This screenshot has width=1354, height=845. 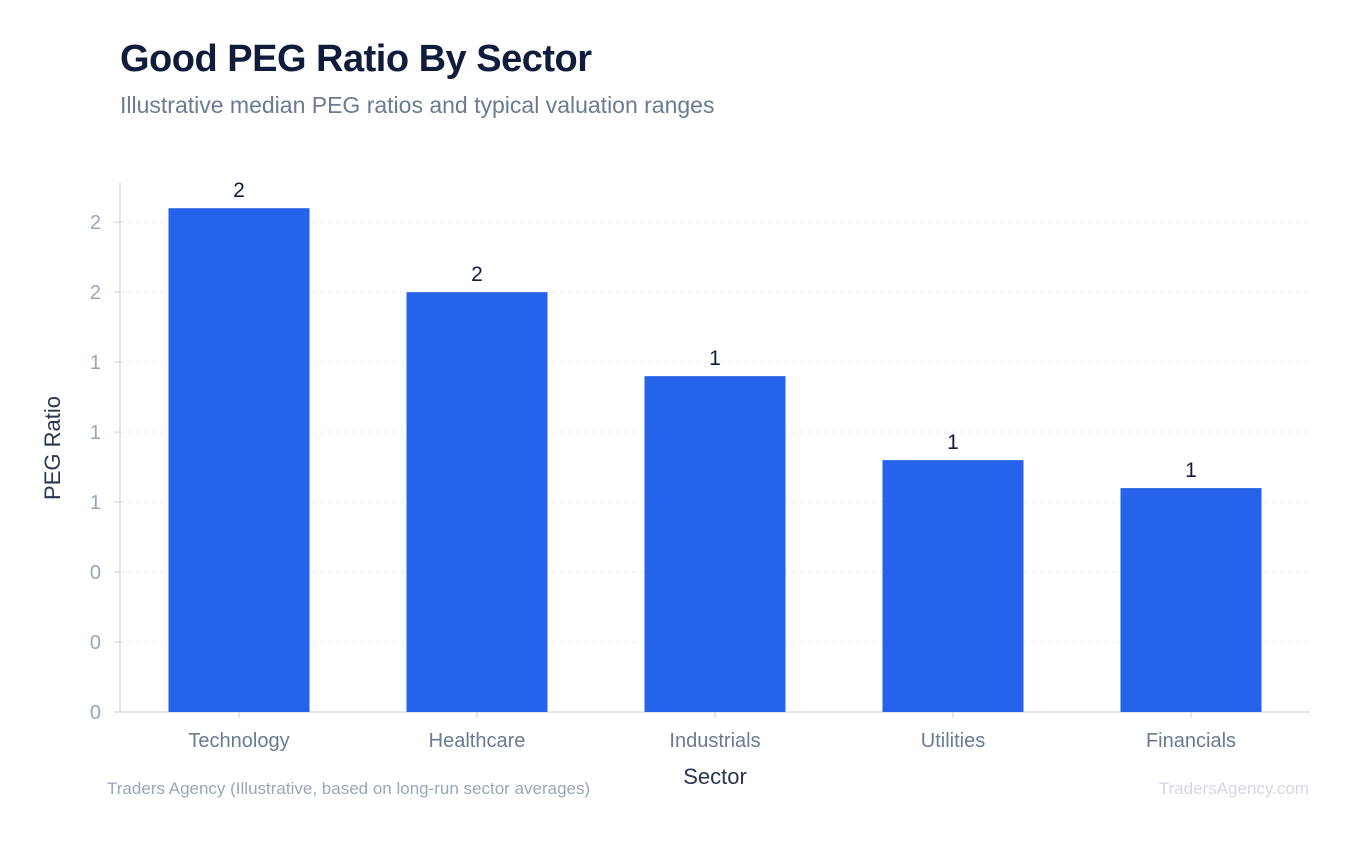 I want to click on y-axis-label: PEG Ratio, so click(x=52, y=448).